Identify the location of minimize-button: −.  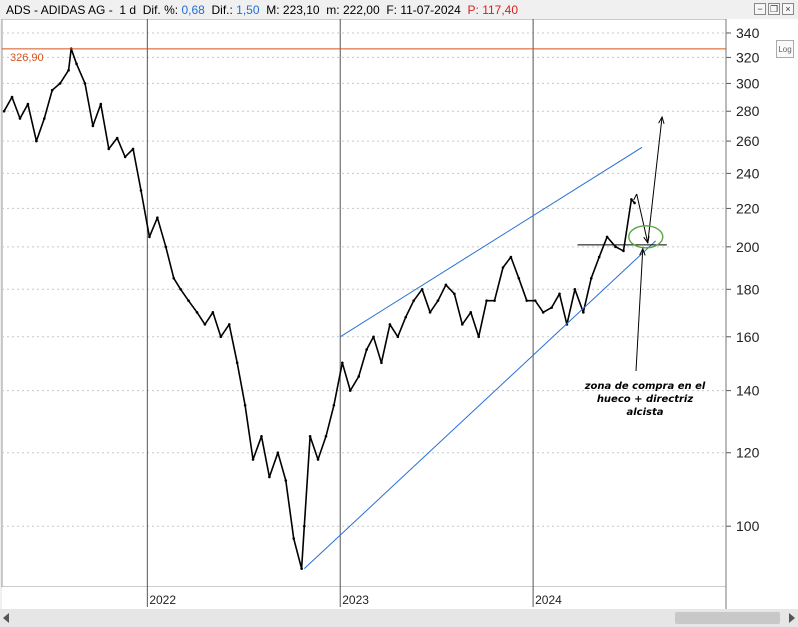
(760, 9).